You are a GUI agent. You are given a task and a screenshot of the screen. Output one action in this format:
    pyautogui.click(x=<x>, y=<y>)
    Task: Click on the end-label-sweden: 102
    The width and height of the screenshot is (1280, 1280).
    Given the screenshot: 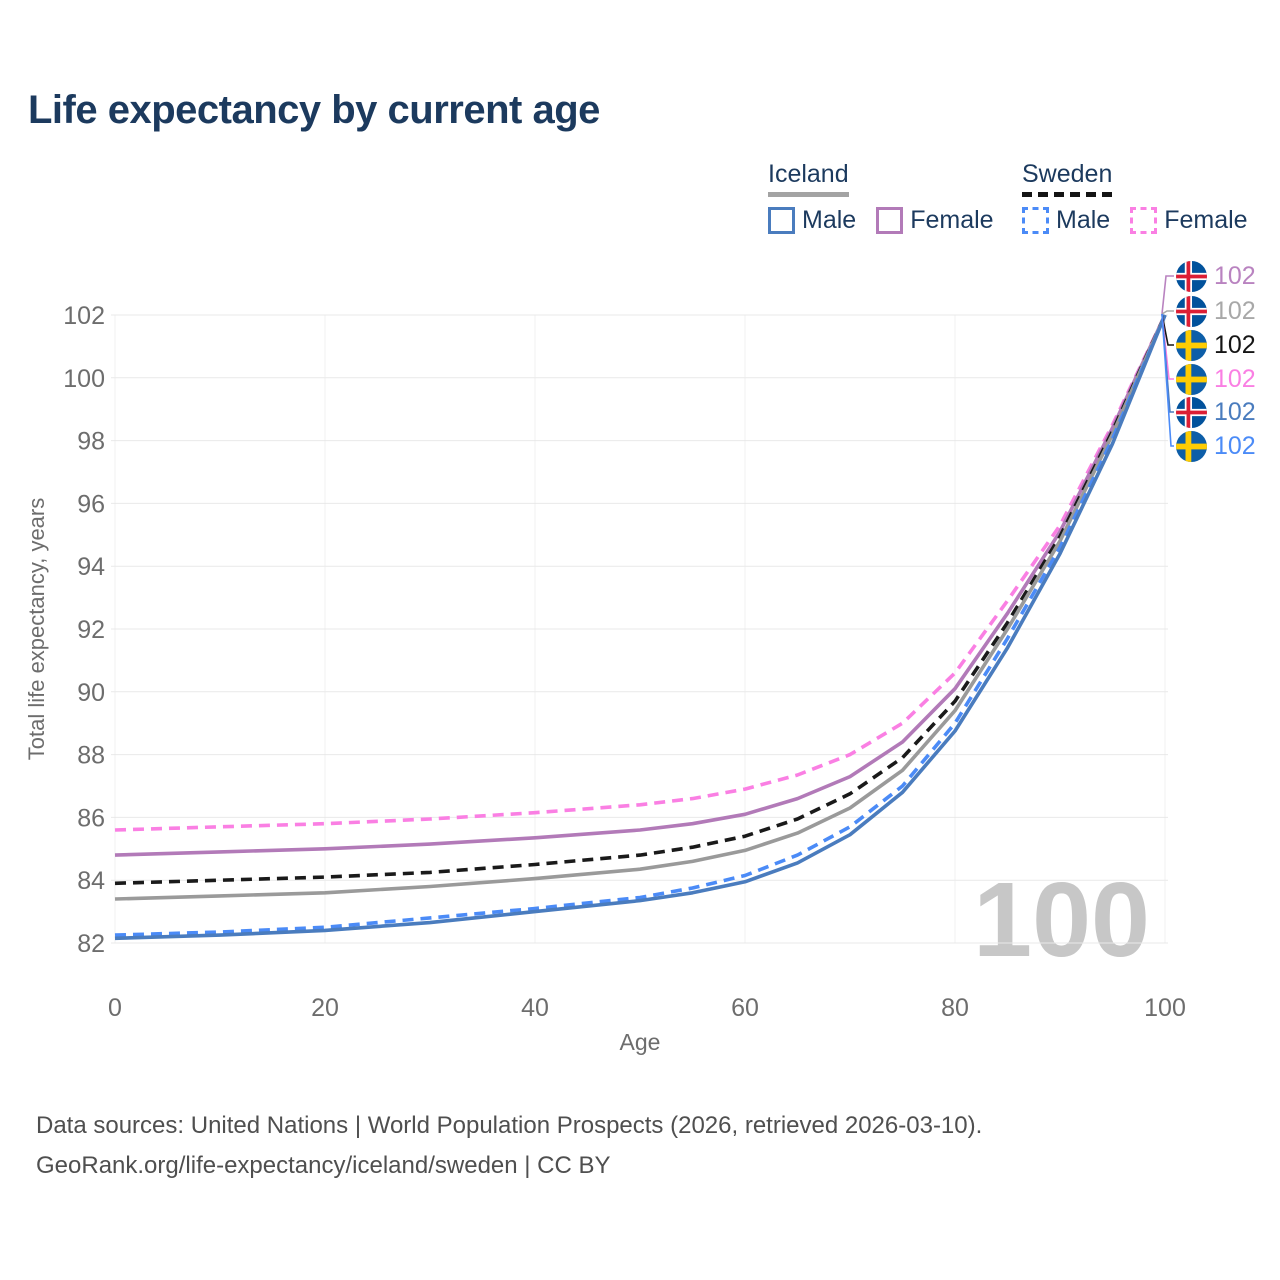 What is the action you would take?
    pyautogui.click(x=1216, y=345)
    